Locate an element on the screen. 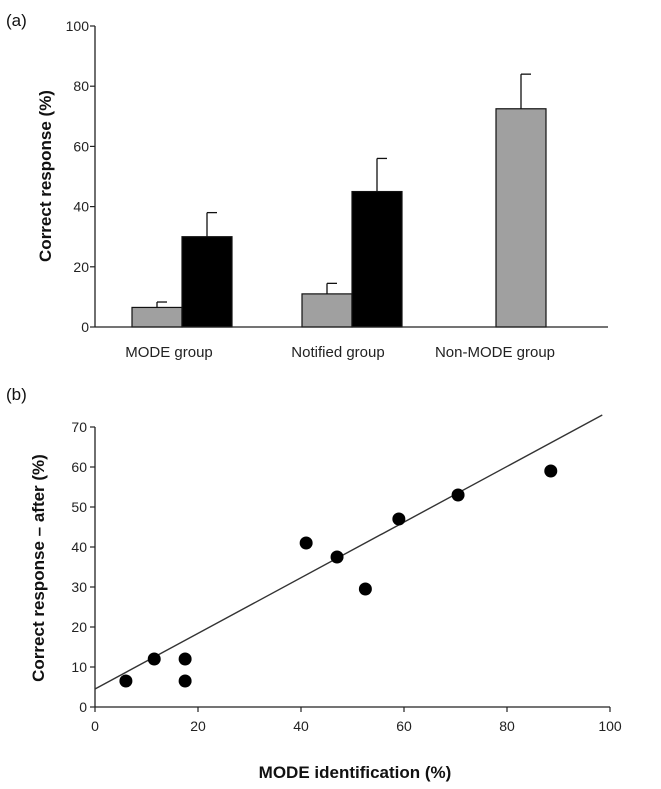 The image size is (661, 789). b-y-tick-label: 20 is located at coordinates (79, 627).